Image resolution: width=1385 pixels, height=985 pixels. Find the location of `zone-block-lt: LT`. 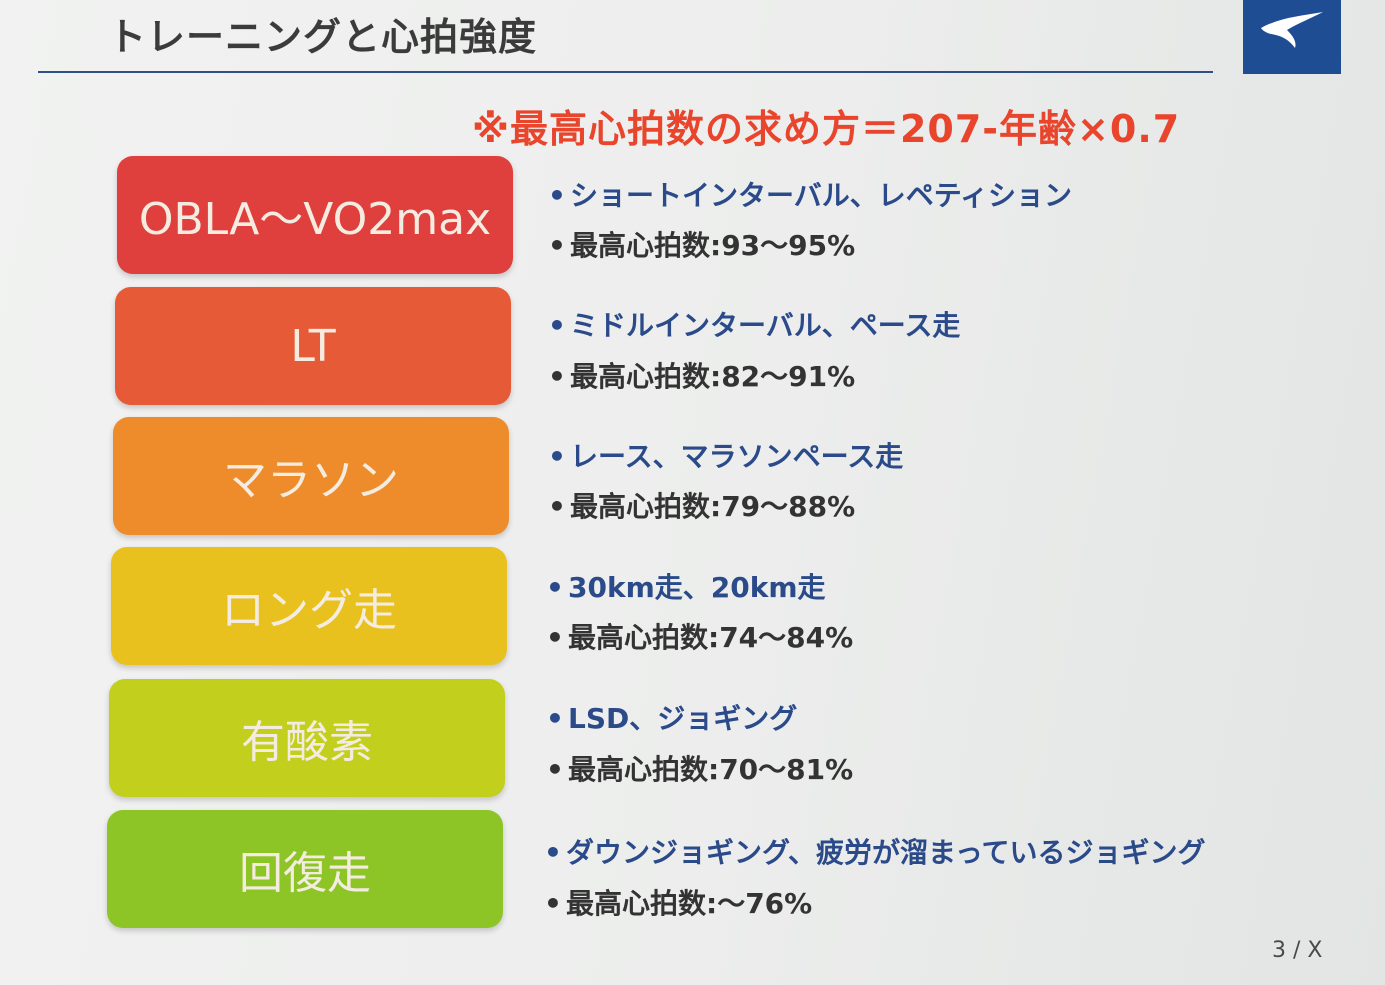

zone-block-lt: LT is located at coordinates (313, 346).